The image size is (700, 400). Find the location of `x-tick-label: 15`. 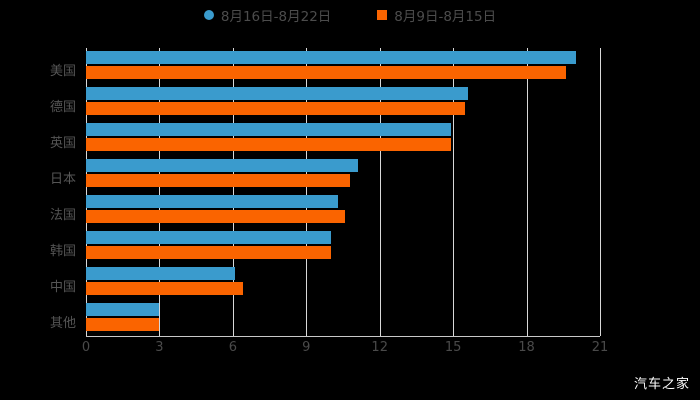

x-tick-label: 15 is located at coordinates (453, 347).